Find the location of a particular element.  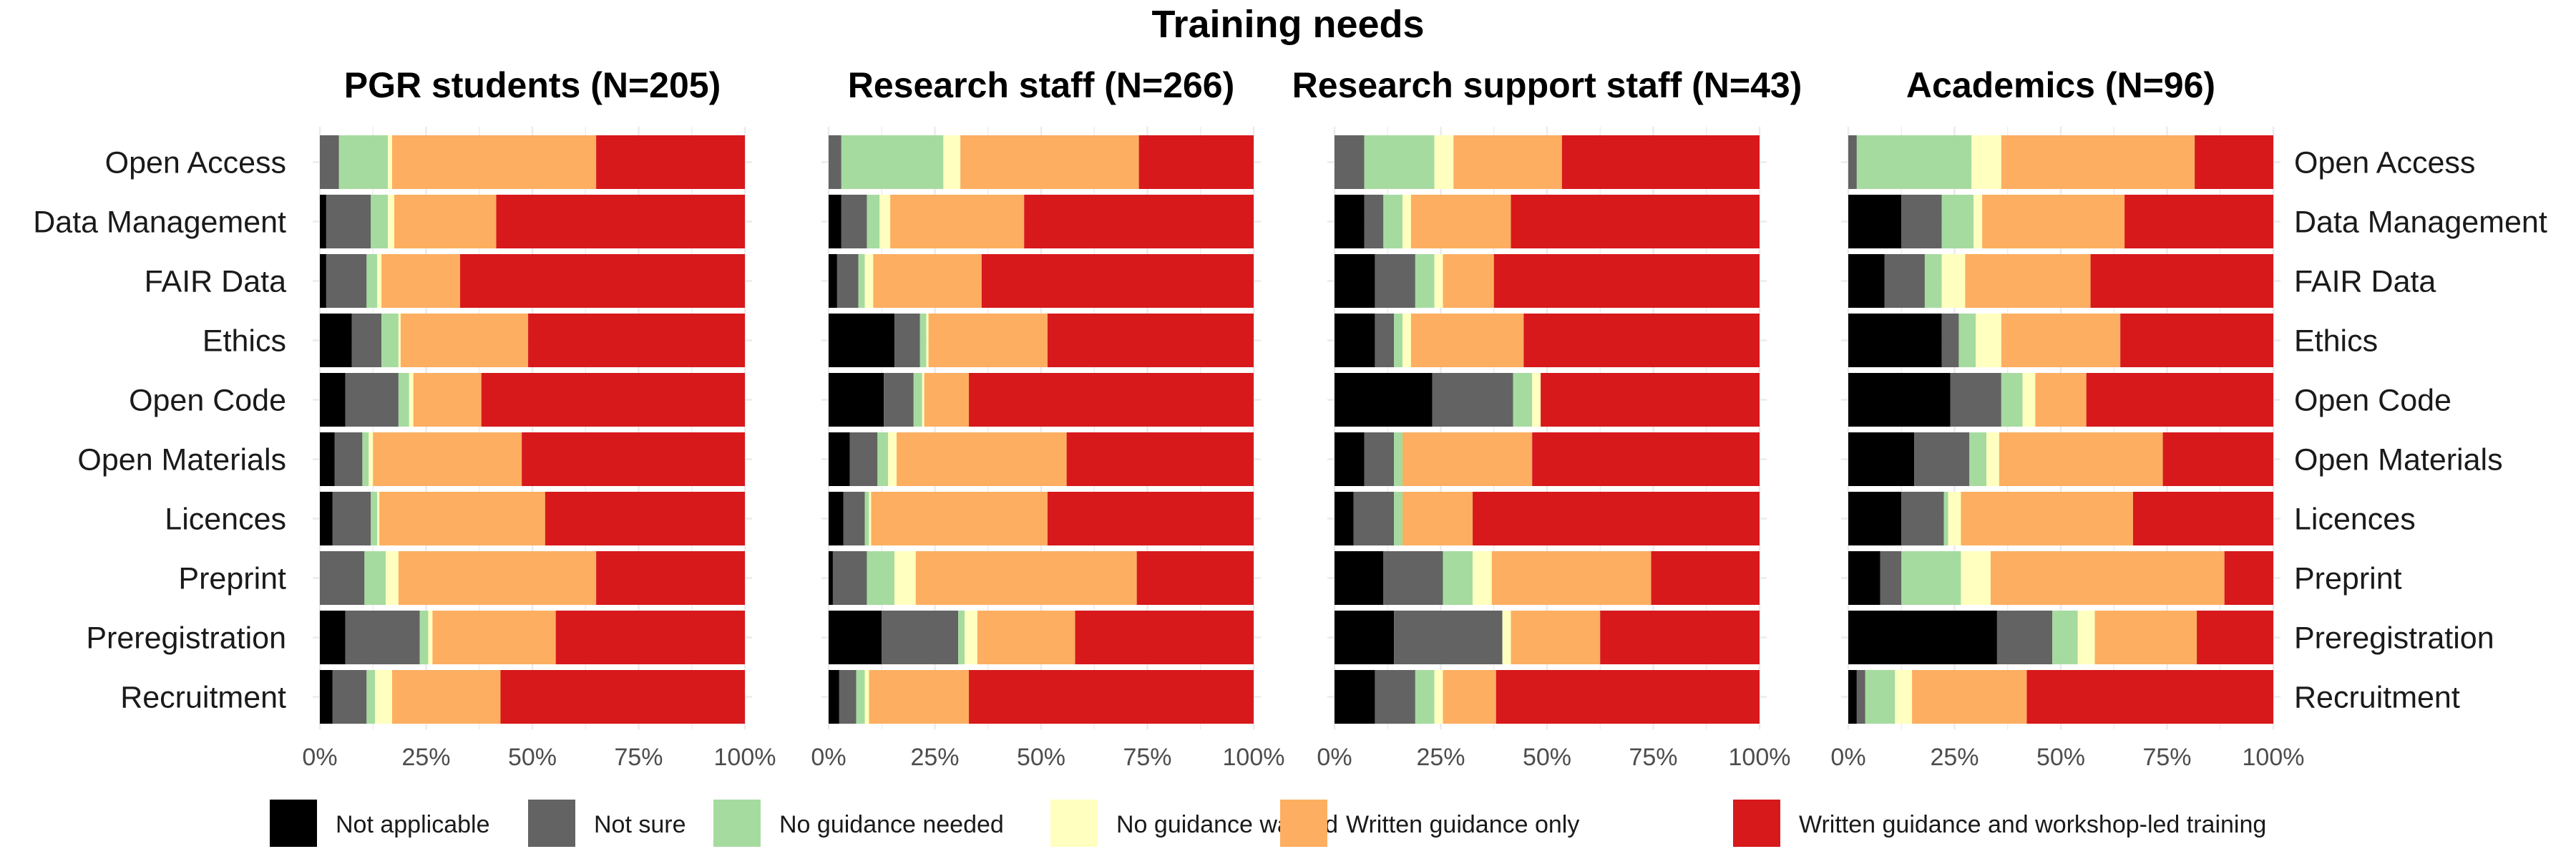

chart-title: Training needs is located at coordinates (1287, 24).